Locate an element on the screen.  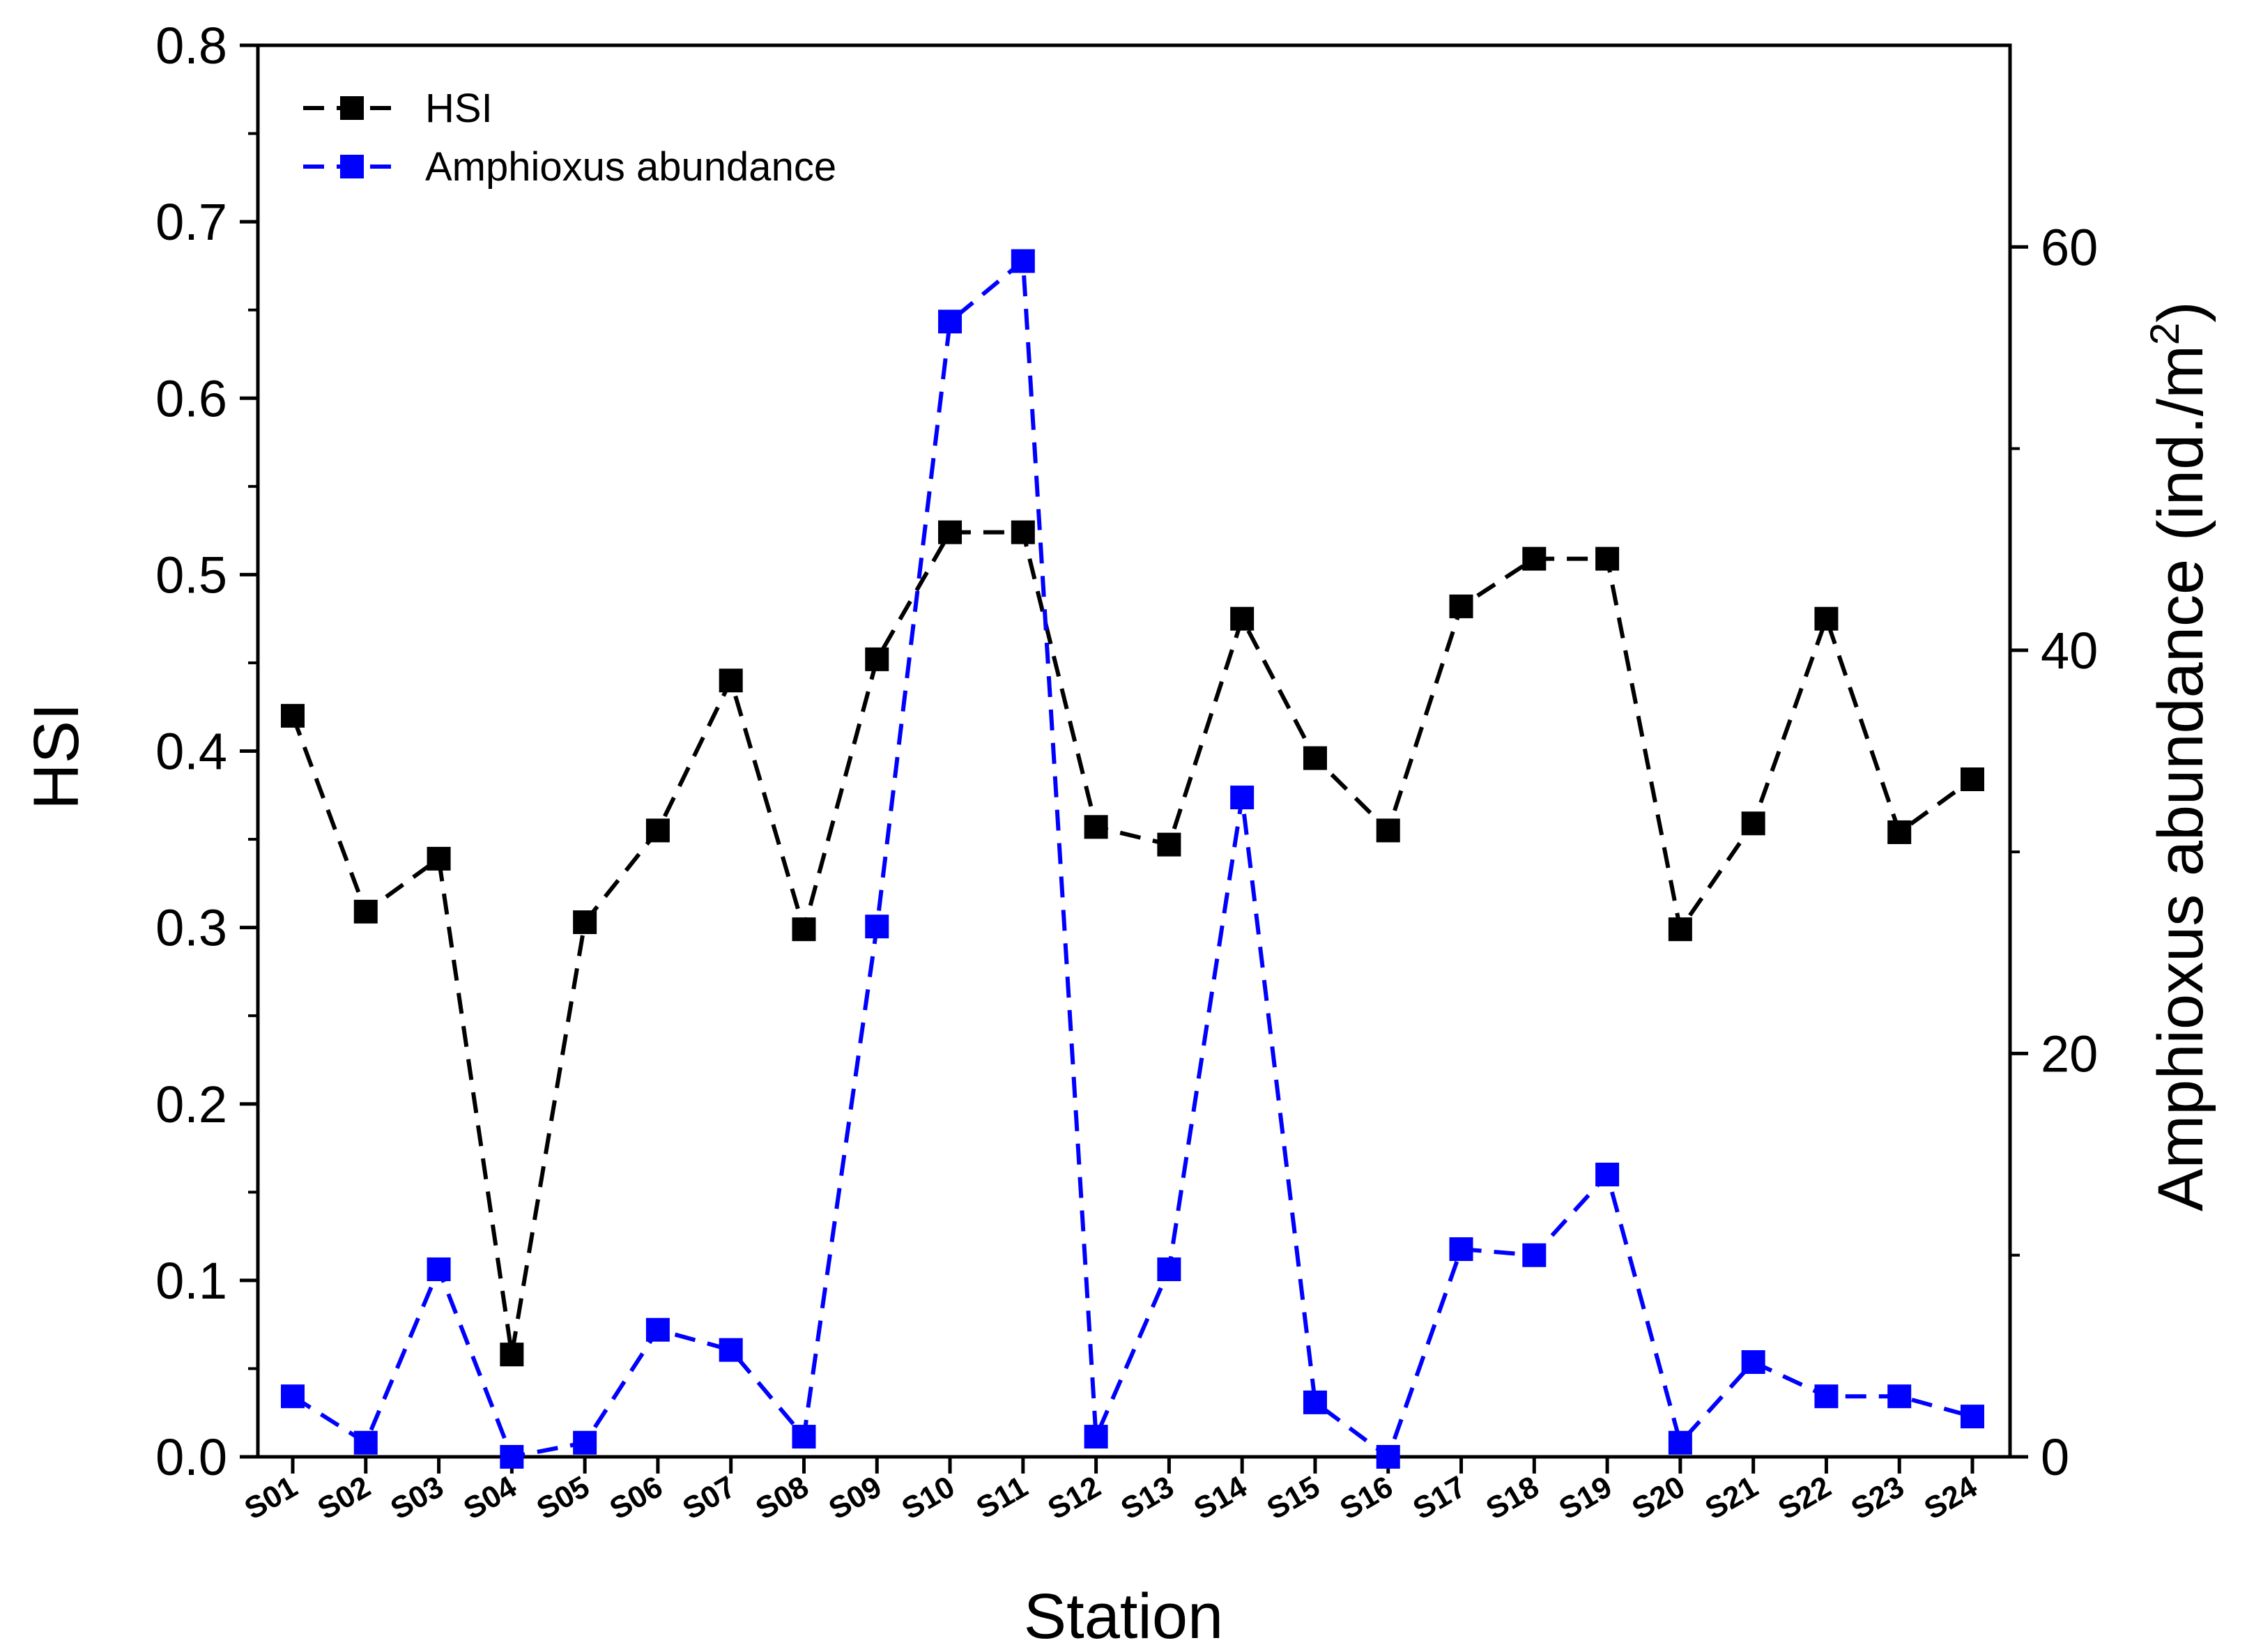
x-tick-label: S22 is located at coordinates (1804, 1498).